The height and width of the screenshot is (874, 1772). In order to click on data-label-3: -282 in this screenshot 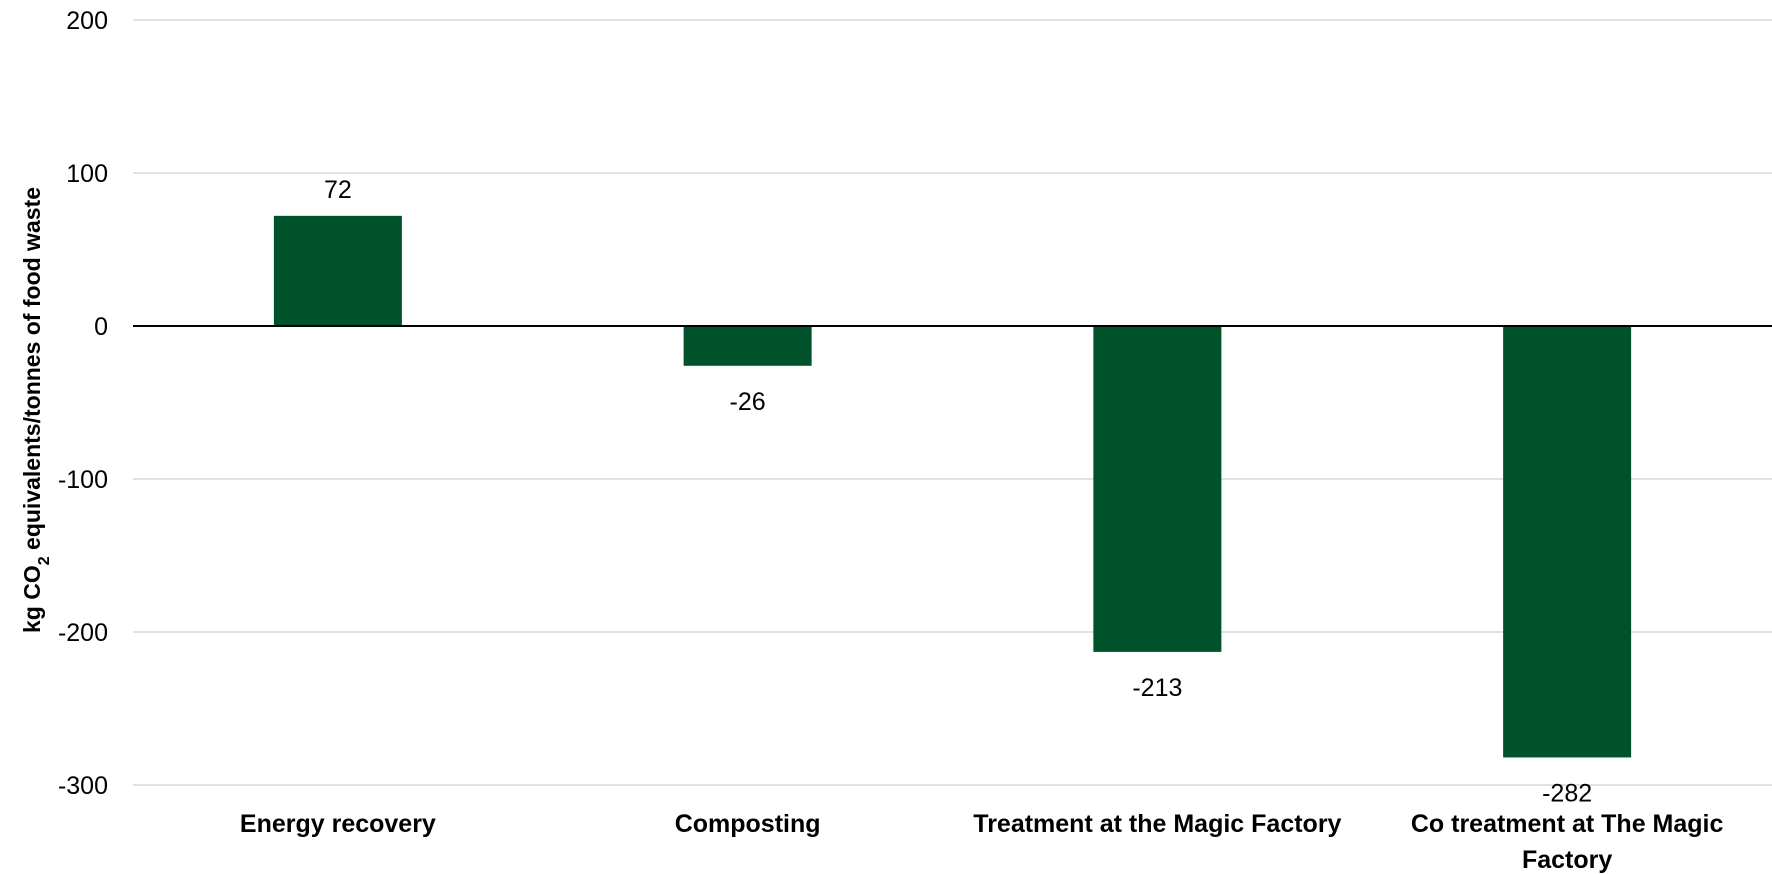, I will do `click(1567, 793)`.